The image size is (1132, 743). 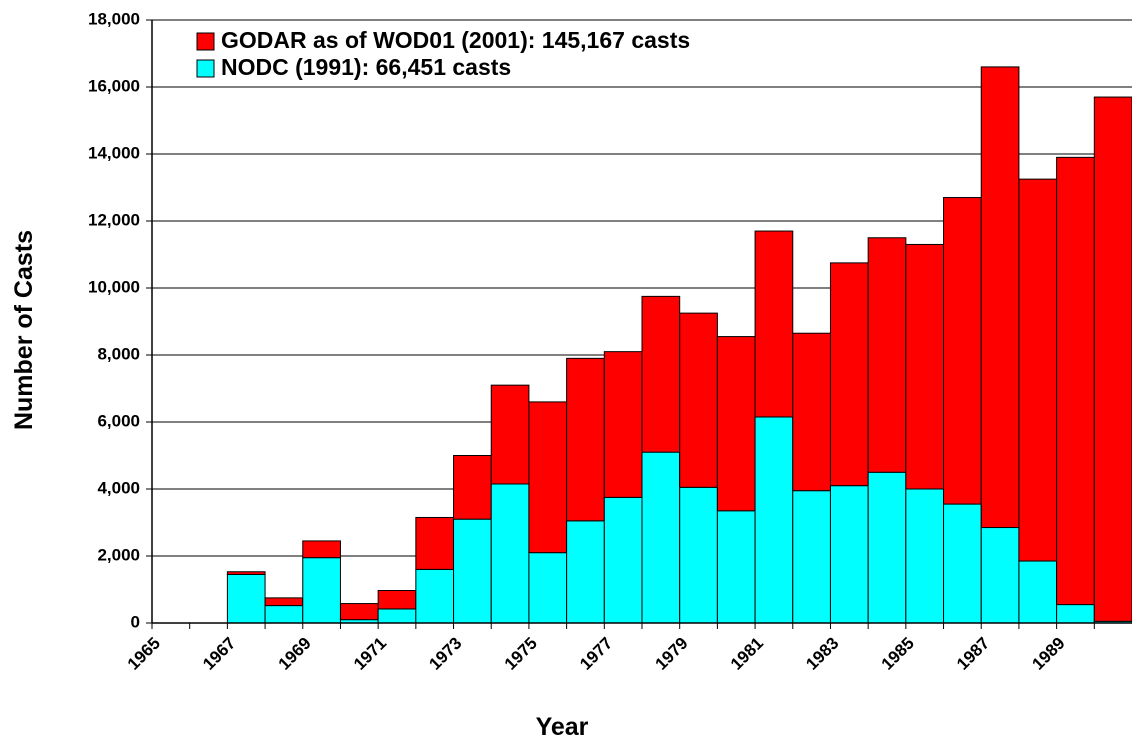 What do you see at coordinates (596, 654) in the screenshot?
I see `x-tick-label: 1977` at bounding box center [596, 654].